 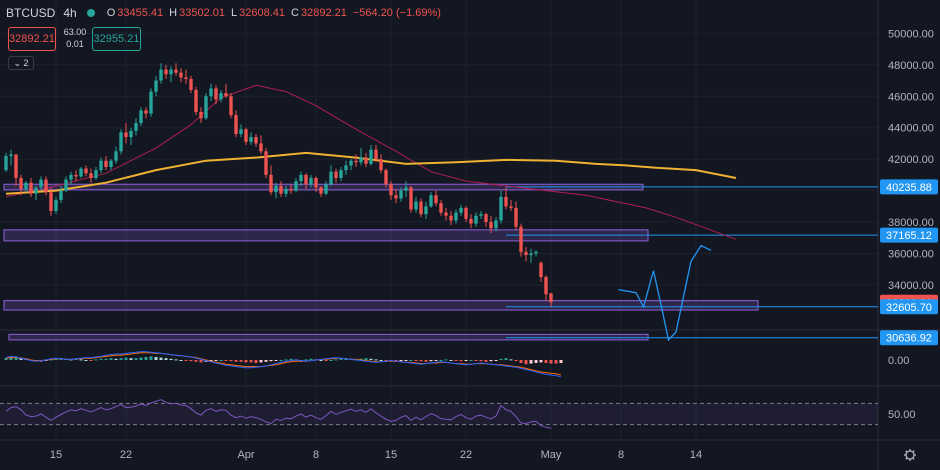 What do you see at coordinates (111, 13) in the screenshot?
I see `open-key: O` at bounding box center [111, 13].